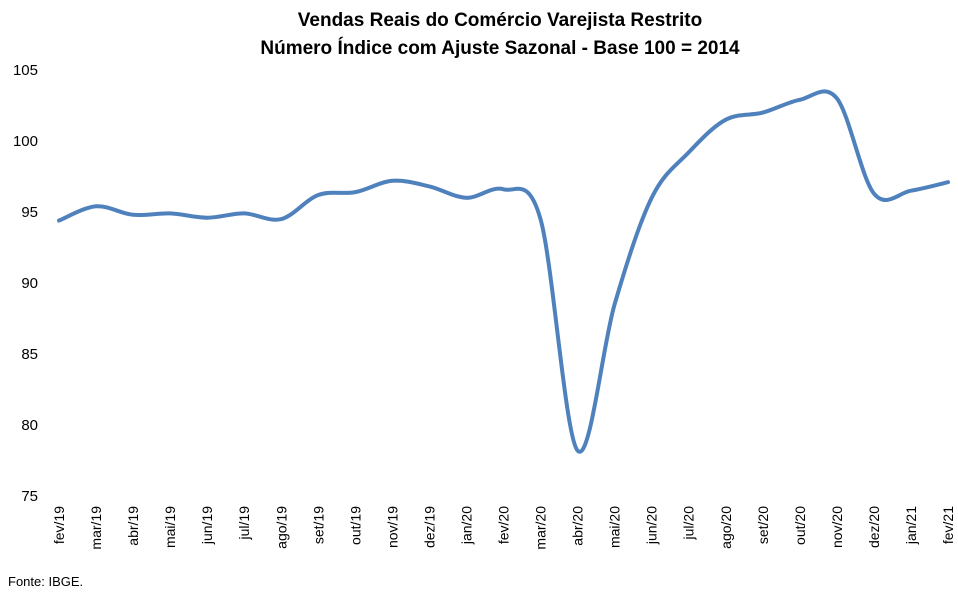  Describe the element at coordinates (948, 525) in the screenshot. I see `x-tick-label: fev/21` at that location.